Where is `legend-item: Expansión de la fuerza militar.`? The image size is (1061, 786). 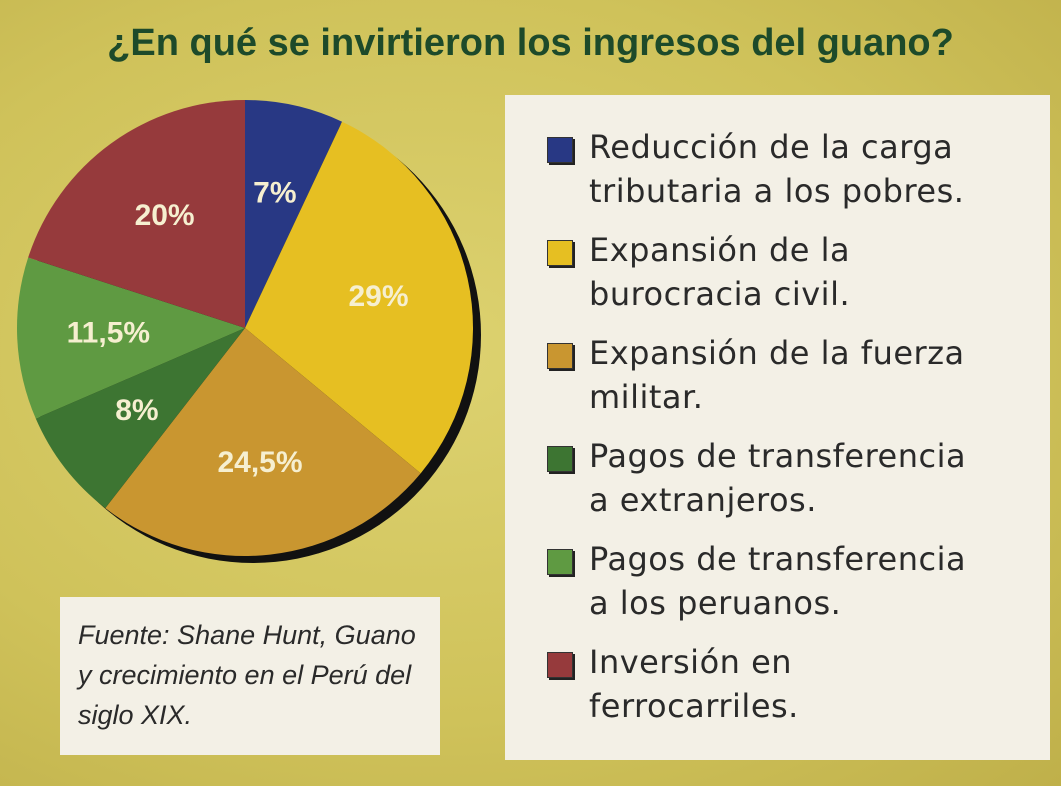 legend-item: Expansión de la fuerza militar. is located at coordinates (798, 382).